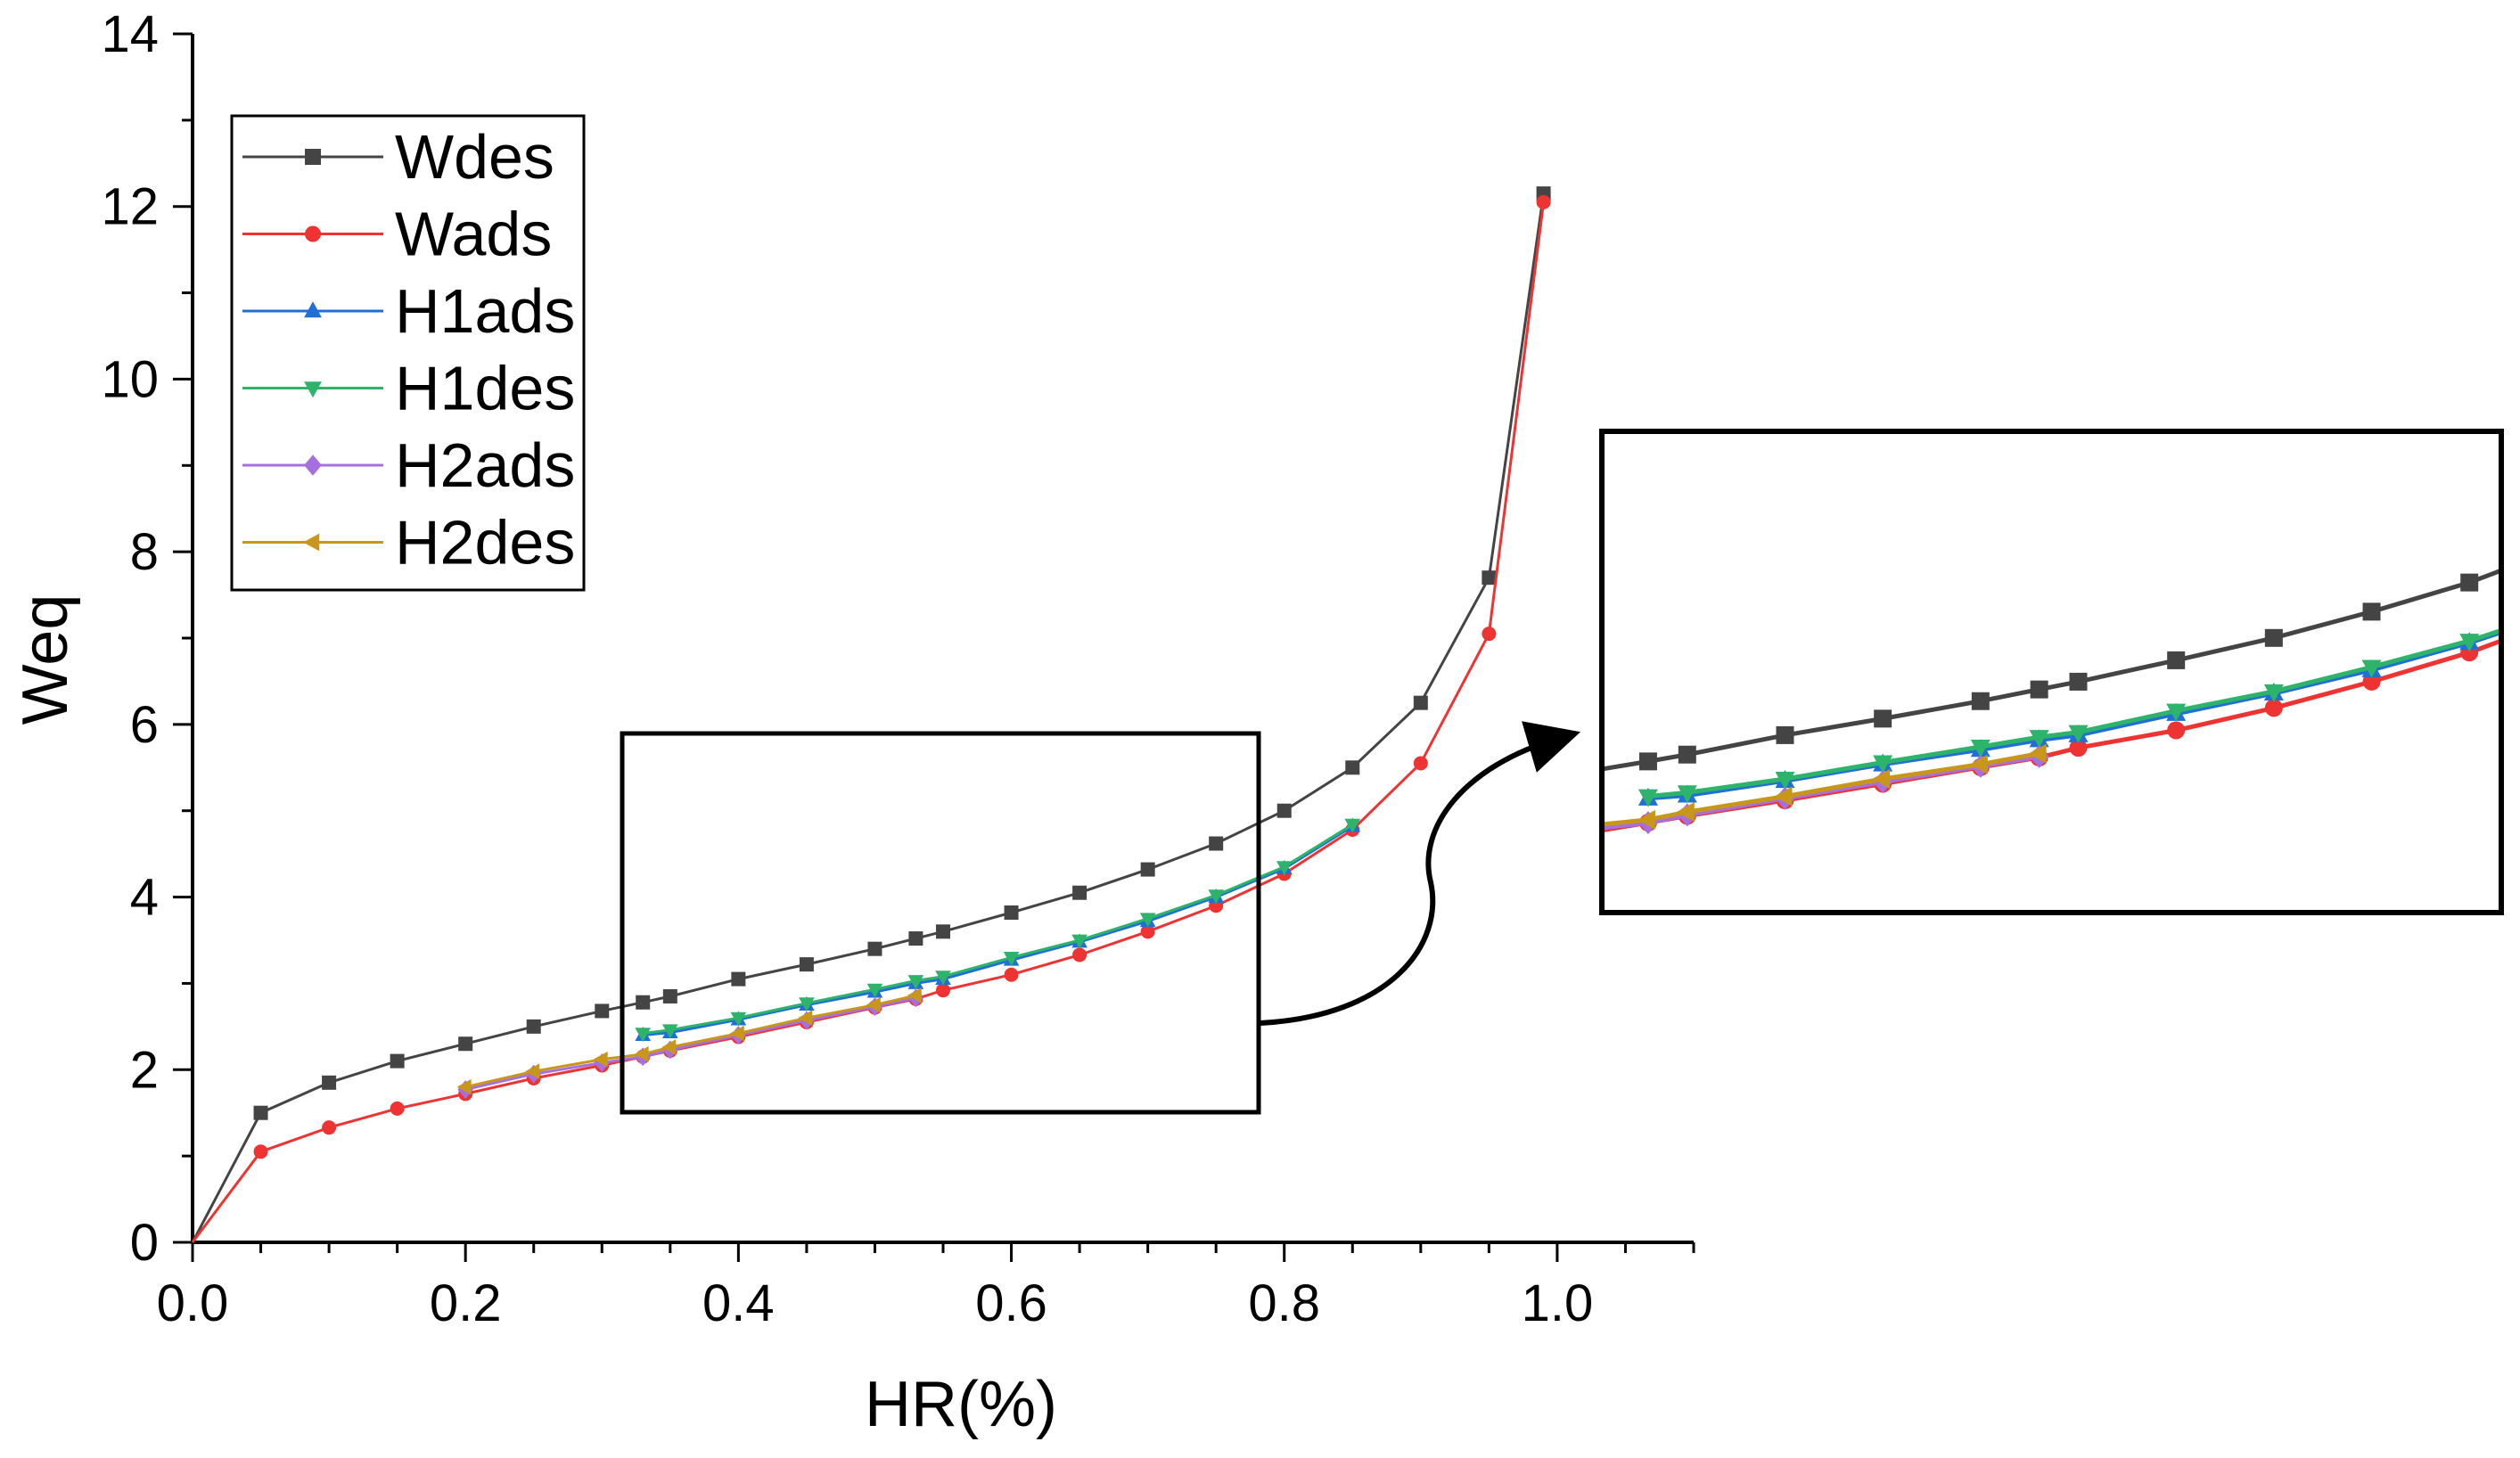 Image resolution: width=2520 pixels, height=1458 pixels. What do you see at coordinates (398, 157) in the screenshot?
I see `legend-item-wdes: Wdes` at bounding box center [398, 157].